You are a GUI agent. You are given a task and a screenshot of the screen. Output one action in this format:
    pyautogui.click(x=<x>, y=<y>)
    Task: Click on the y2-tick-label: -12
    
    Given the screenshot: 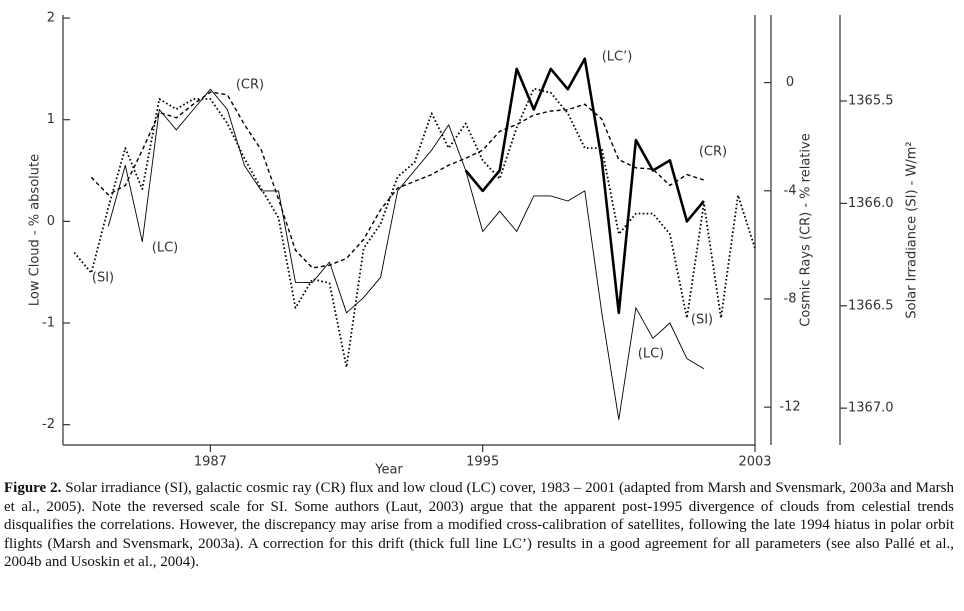 What is the action you would take?
    pyautogui.click(x=789, y=407)
    